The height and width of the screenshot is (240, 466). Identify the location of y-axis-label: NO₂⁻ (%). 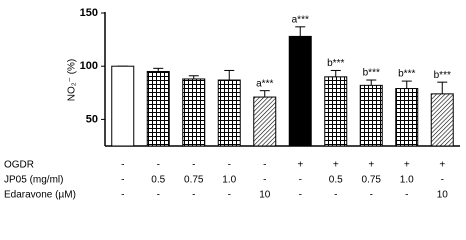
(72, 80).